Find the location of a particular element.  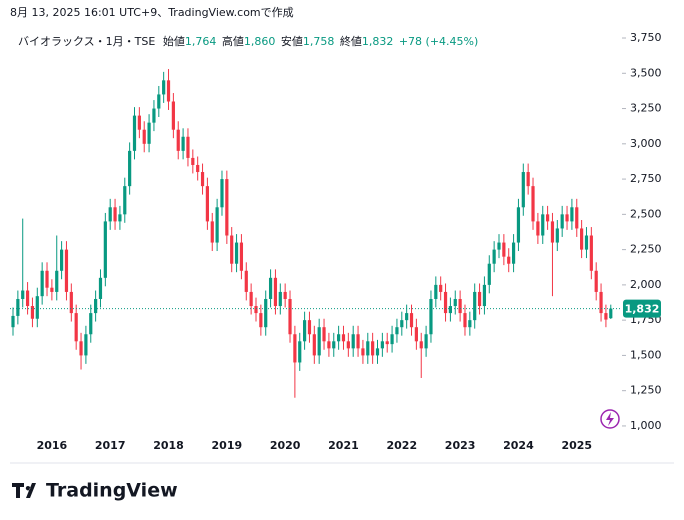

logo-mark is located at coordinates (24, 490).